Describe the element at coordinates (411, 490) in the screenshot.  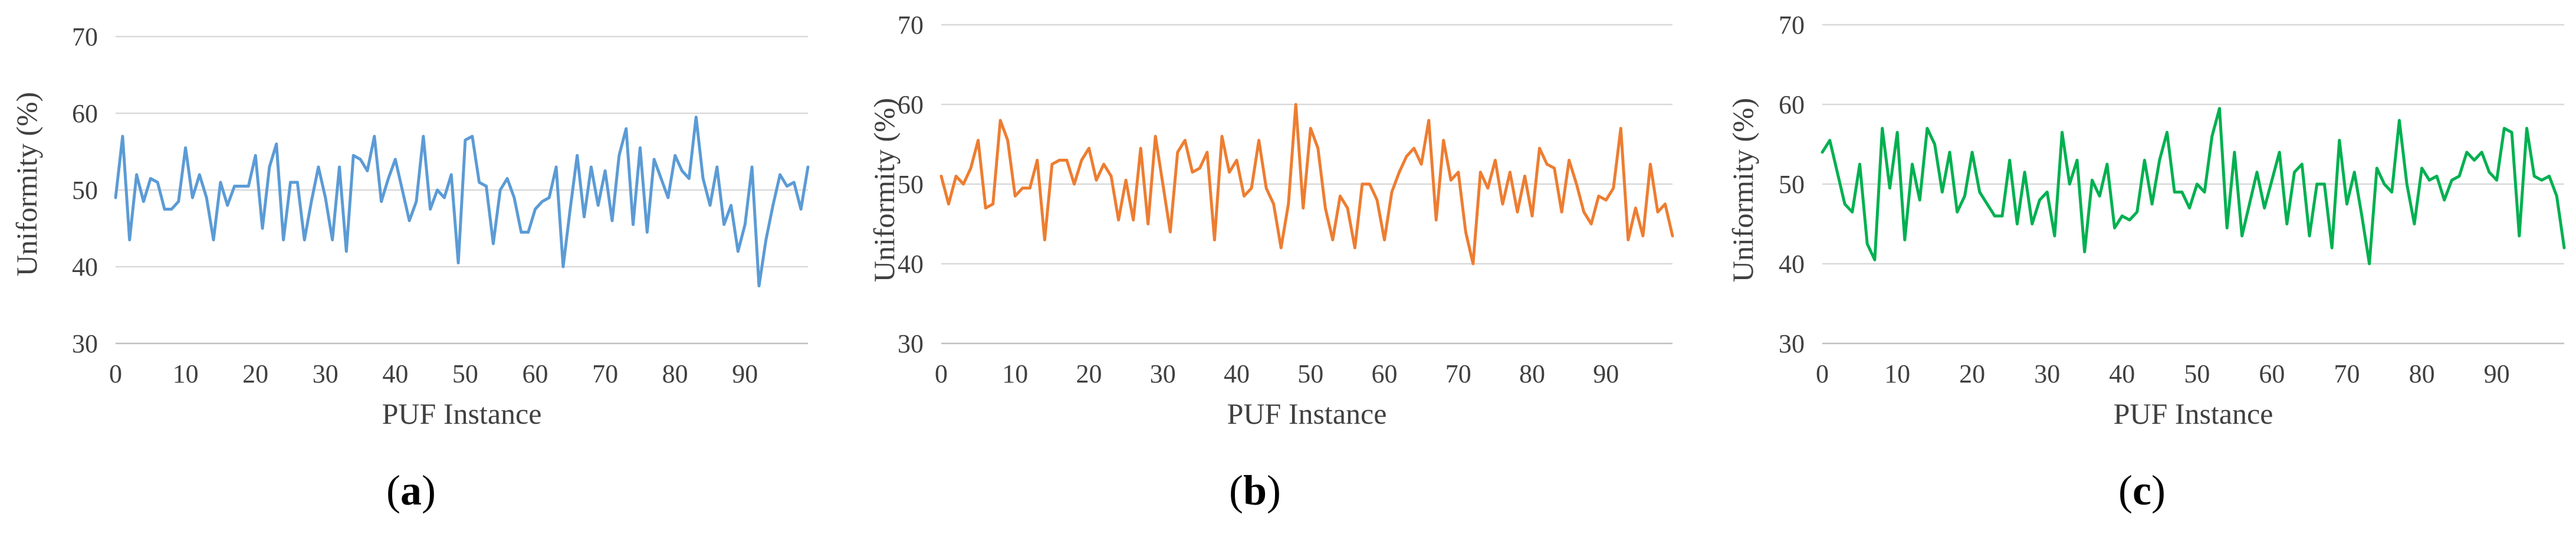
I see `panel-label-a: (a)` at that location.